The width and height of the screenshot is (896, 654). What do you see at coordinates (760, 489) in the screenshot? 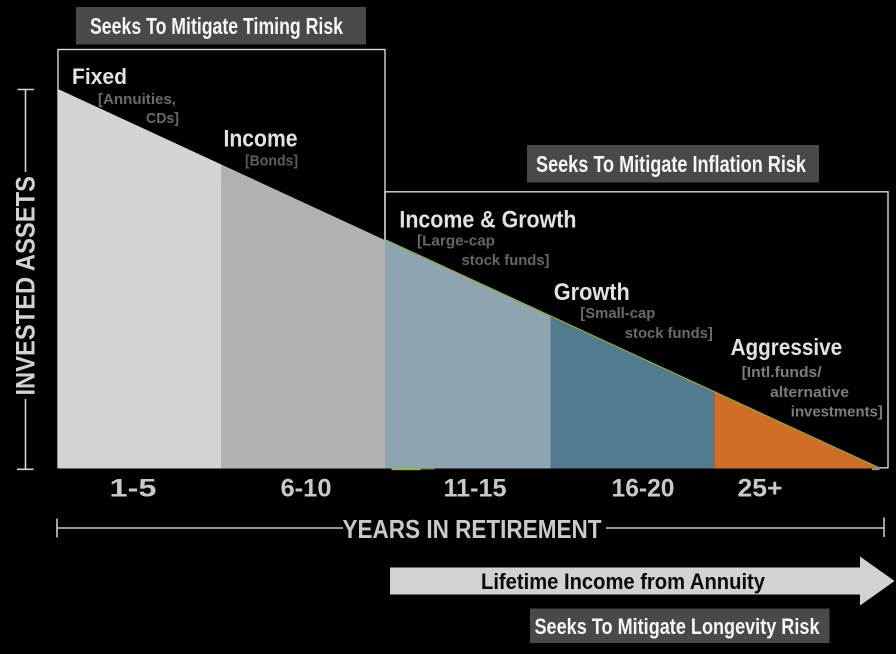
I see `svg-text: 25+` at bounding box center [760, 489].